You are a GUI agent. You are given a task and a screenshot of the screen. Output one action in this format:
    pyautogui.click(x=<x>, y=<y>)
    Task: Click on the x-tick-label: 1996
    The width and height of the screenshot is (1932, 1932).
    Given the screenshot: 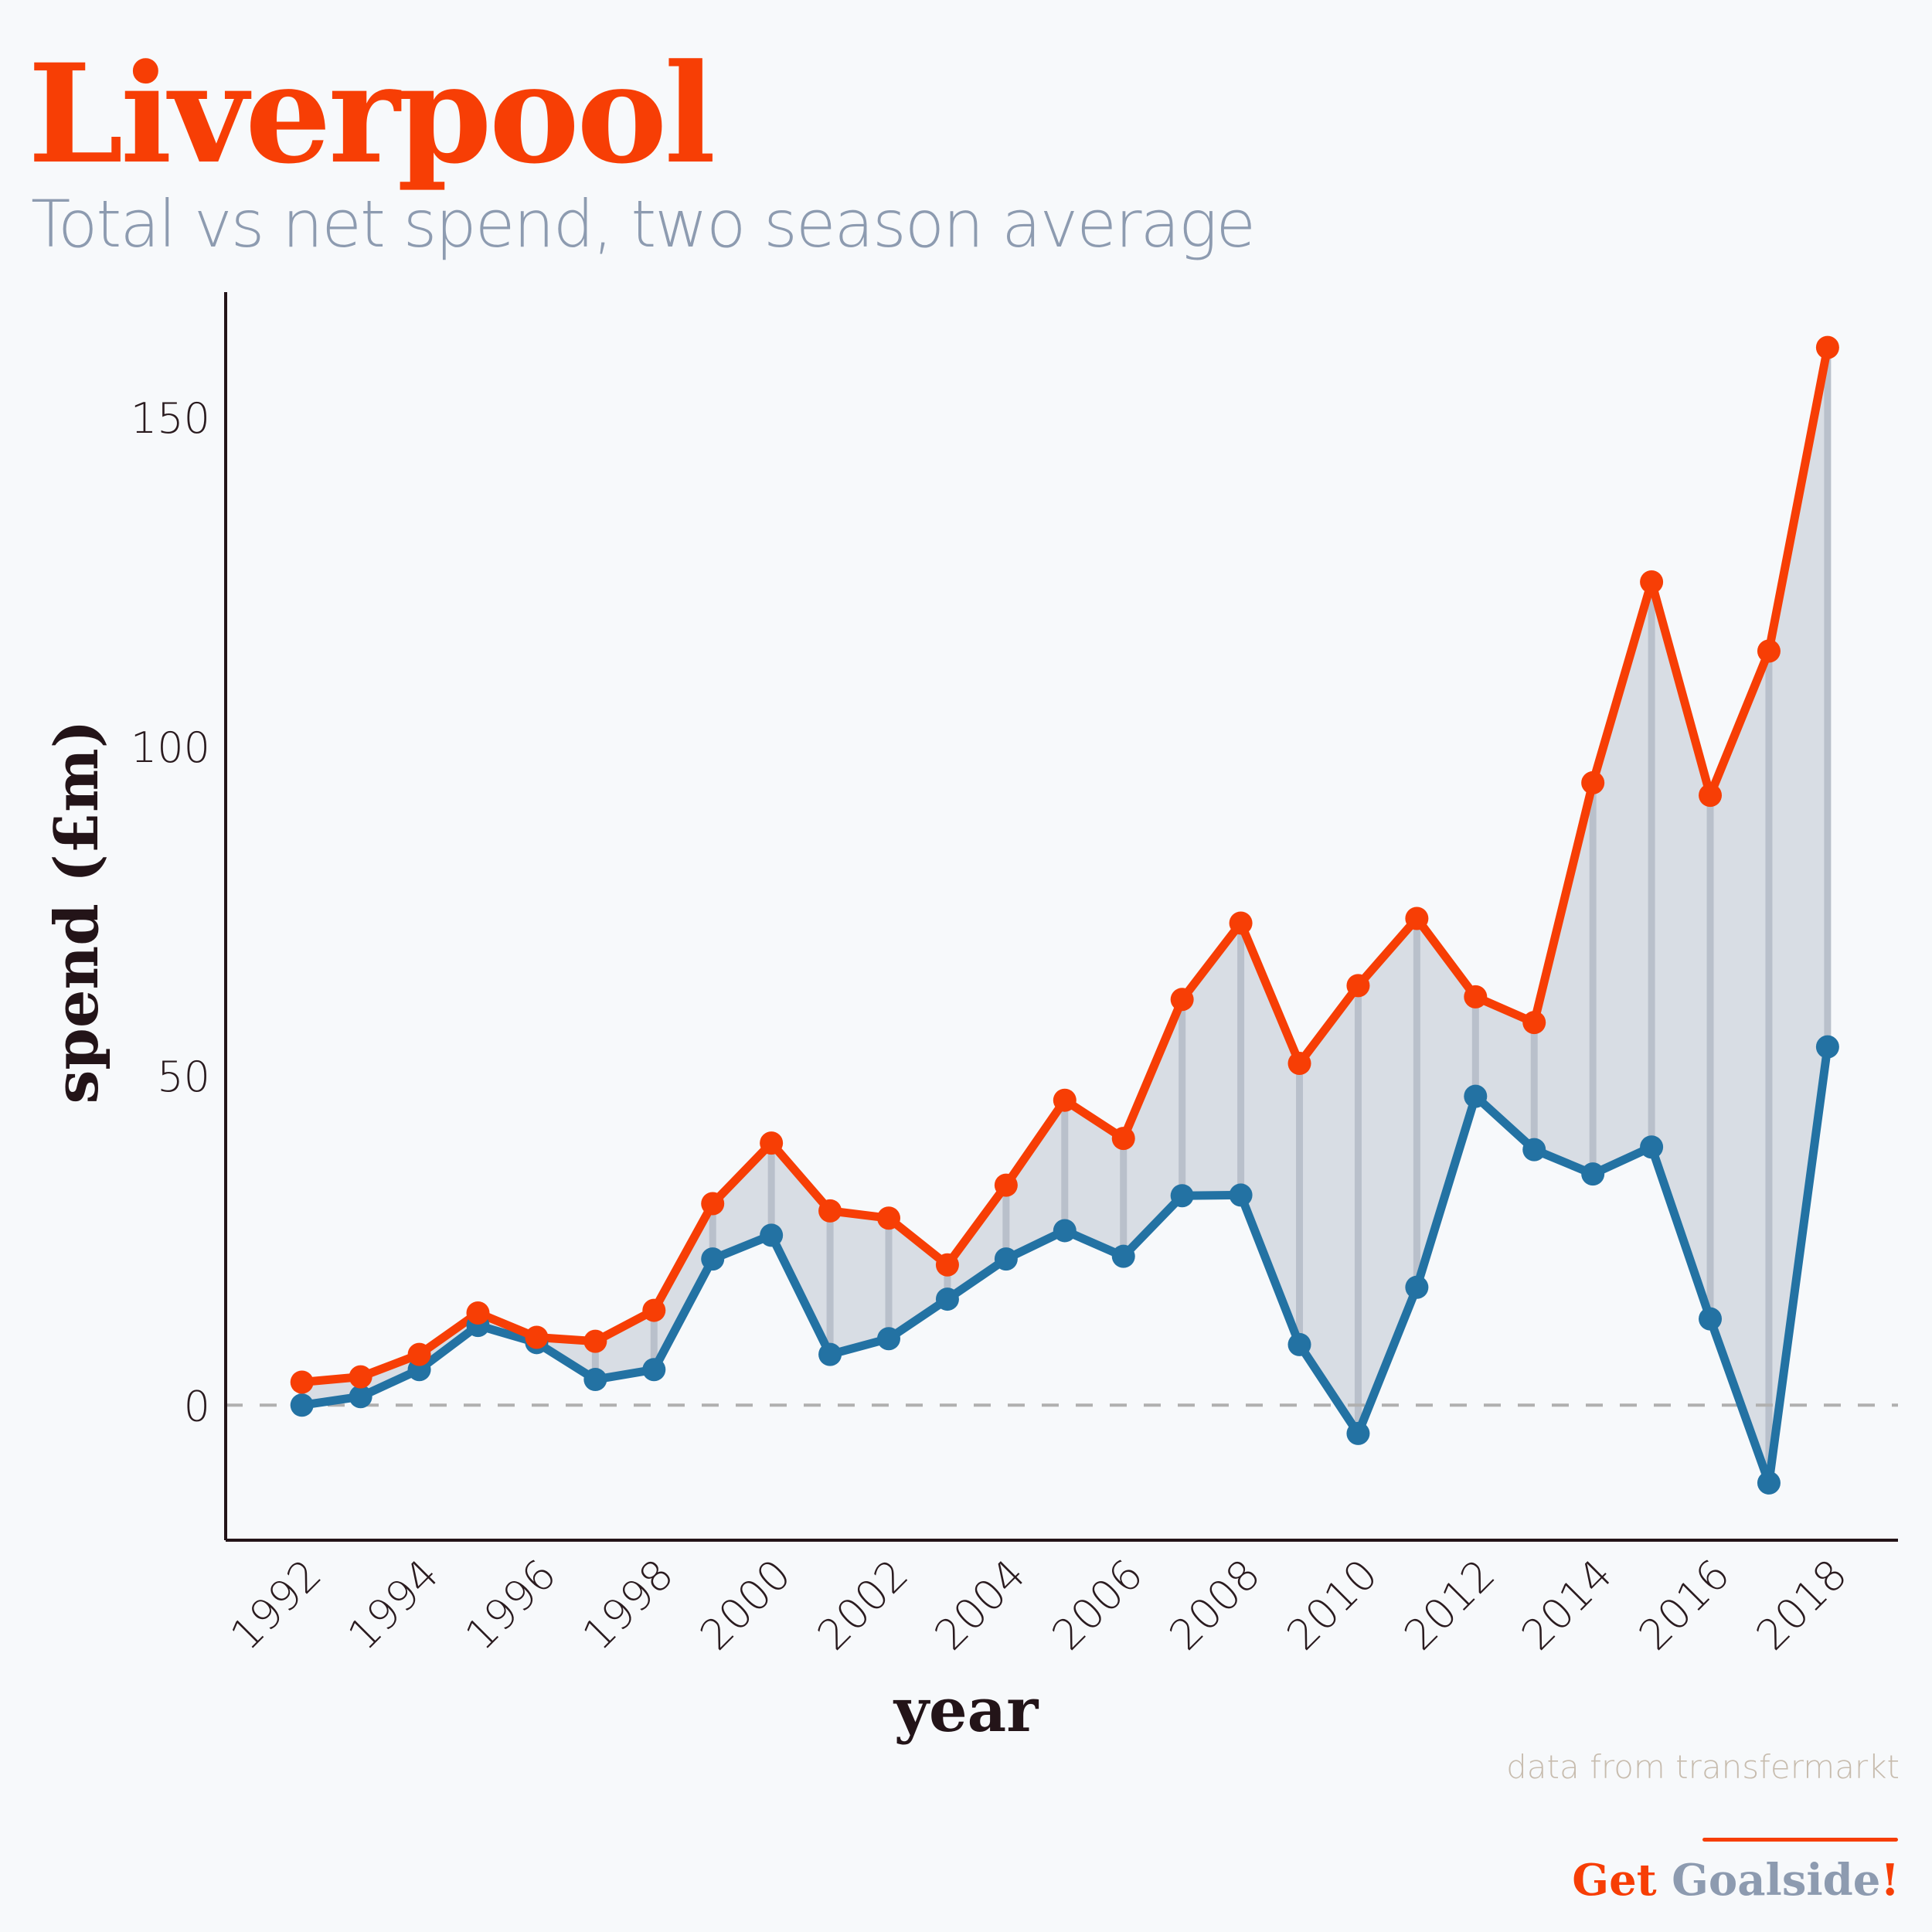 What is the action you would take?
    pyautogui.click(x=511, y=1605)
    